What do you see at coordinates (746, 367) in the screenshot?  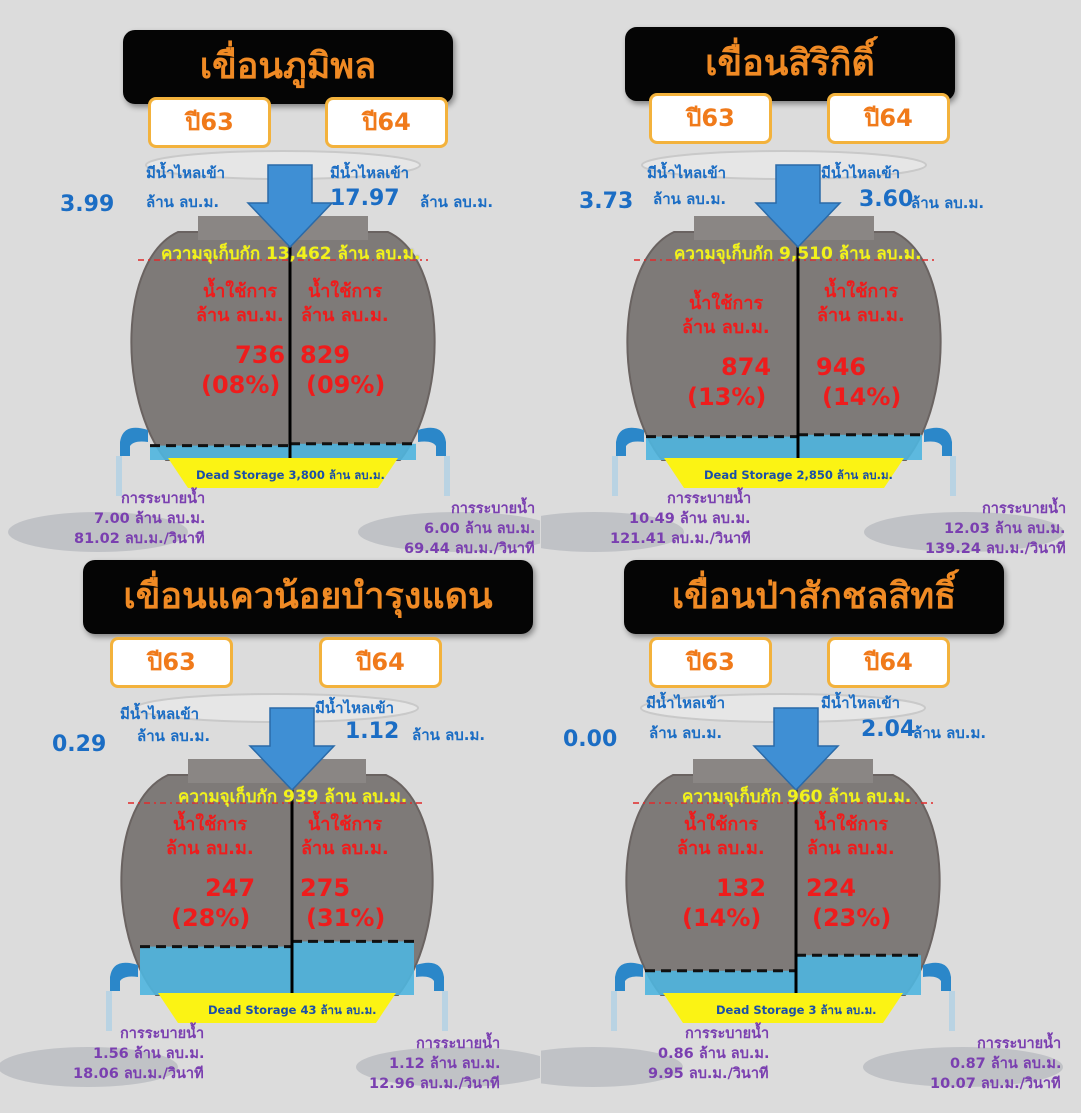 I see `usage-left-value: 874` at bounding box center [746, 367].